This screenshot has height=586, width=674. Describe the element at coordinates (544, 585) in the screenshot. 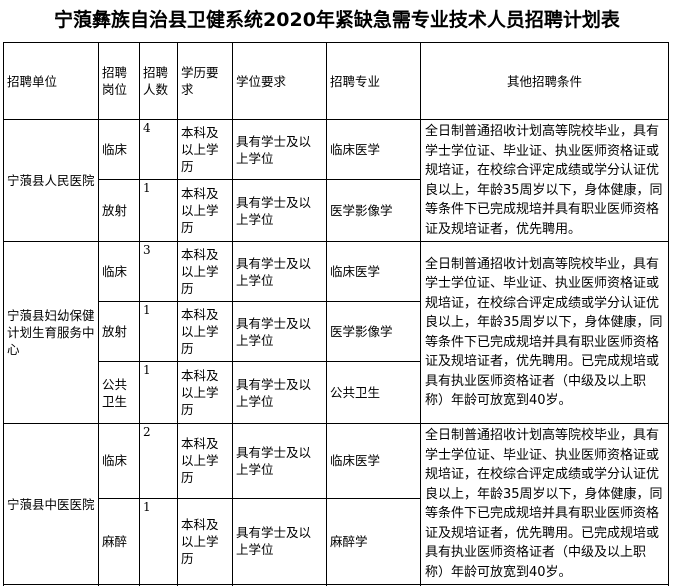

I see `empty-cell` at that location.